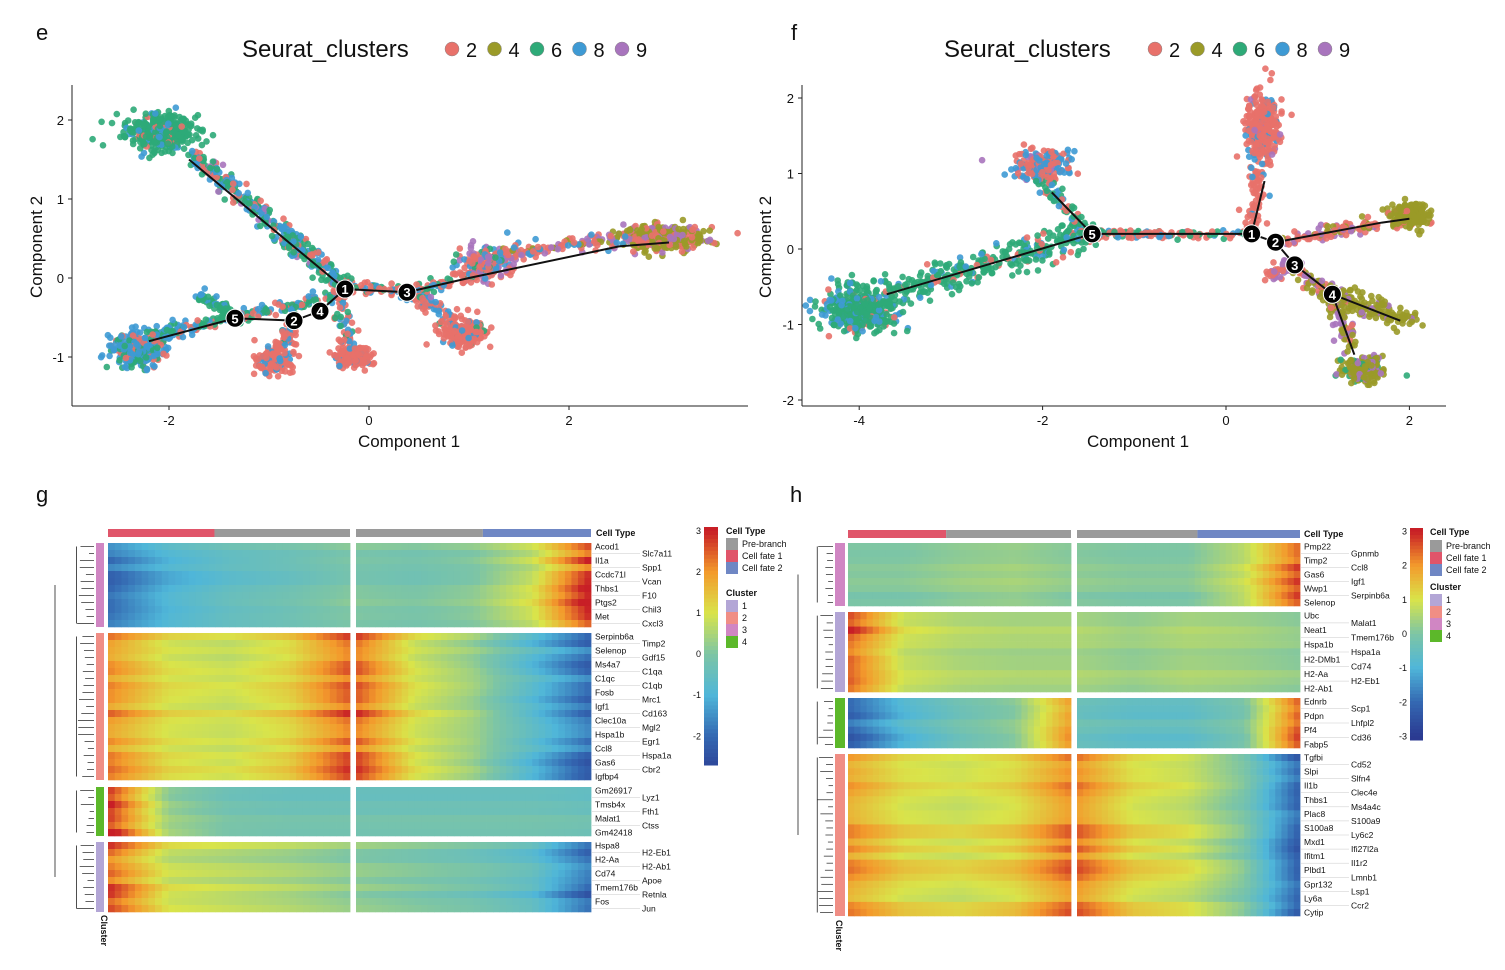 The image size is (1505, 970). I want to click on x-tick-label: 0, so click(1225, 420).